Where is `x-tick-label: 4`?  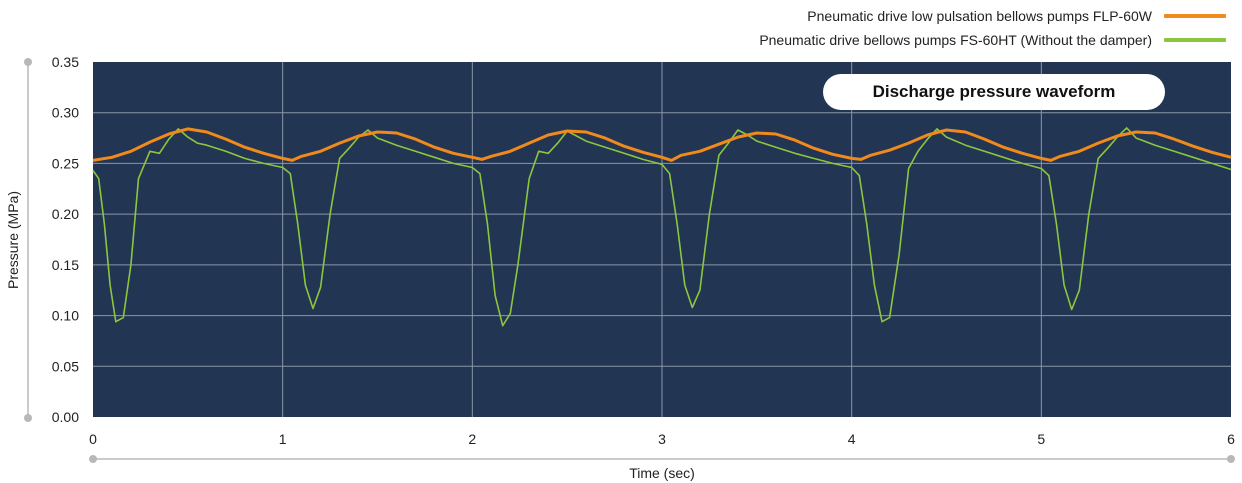 x-tick-label: 4 is located at coordinates (852, 439).